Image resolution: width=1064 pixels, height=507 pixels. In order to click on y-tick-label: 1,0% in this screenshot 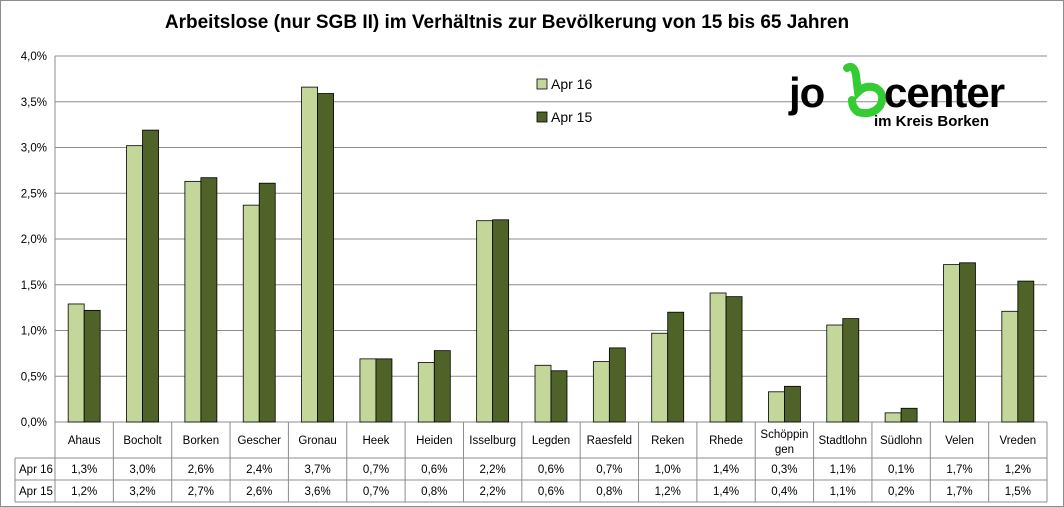, I will do `click(34, 332)`.